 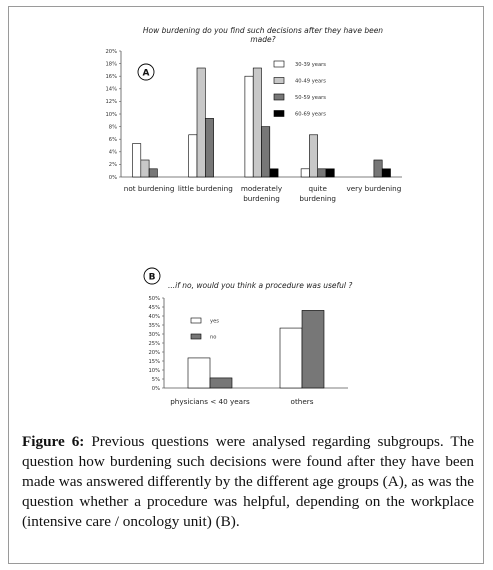 What do you see at coordinates (111, 115) in the screenshot?
I see `chart-a-ytick-label: 10%` at bounding box center [111, 115].